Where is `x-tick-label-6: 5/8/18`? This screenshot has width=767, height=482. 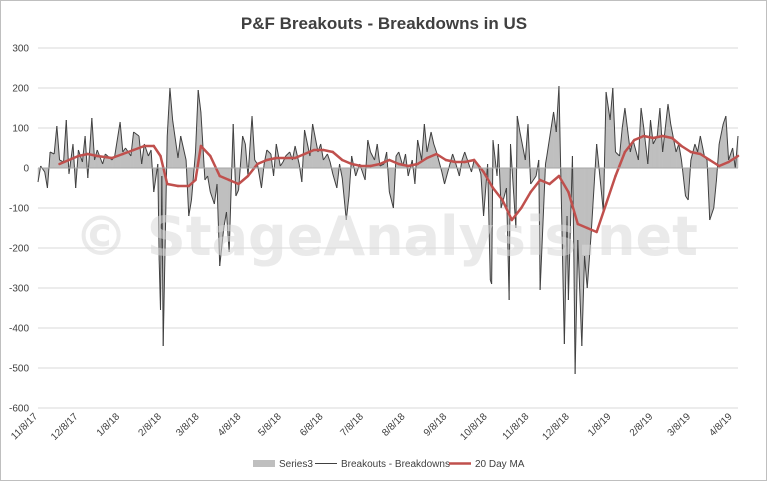 x-tick-label-6: 5/8/18 is located at coordinates (270, 425).